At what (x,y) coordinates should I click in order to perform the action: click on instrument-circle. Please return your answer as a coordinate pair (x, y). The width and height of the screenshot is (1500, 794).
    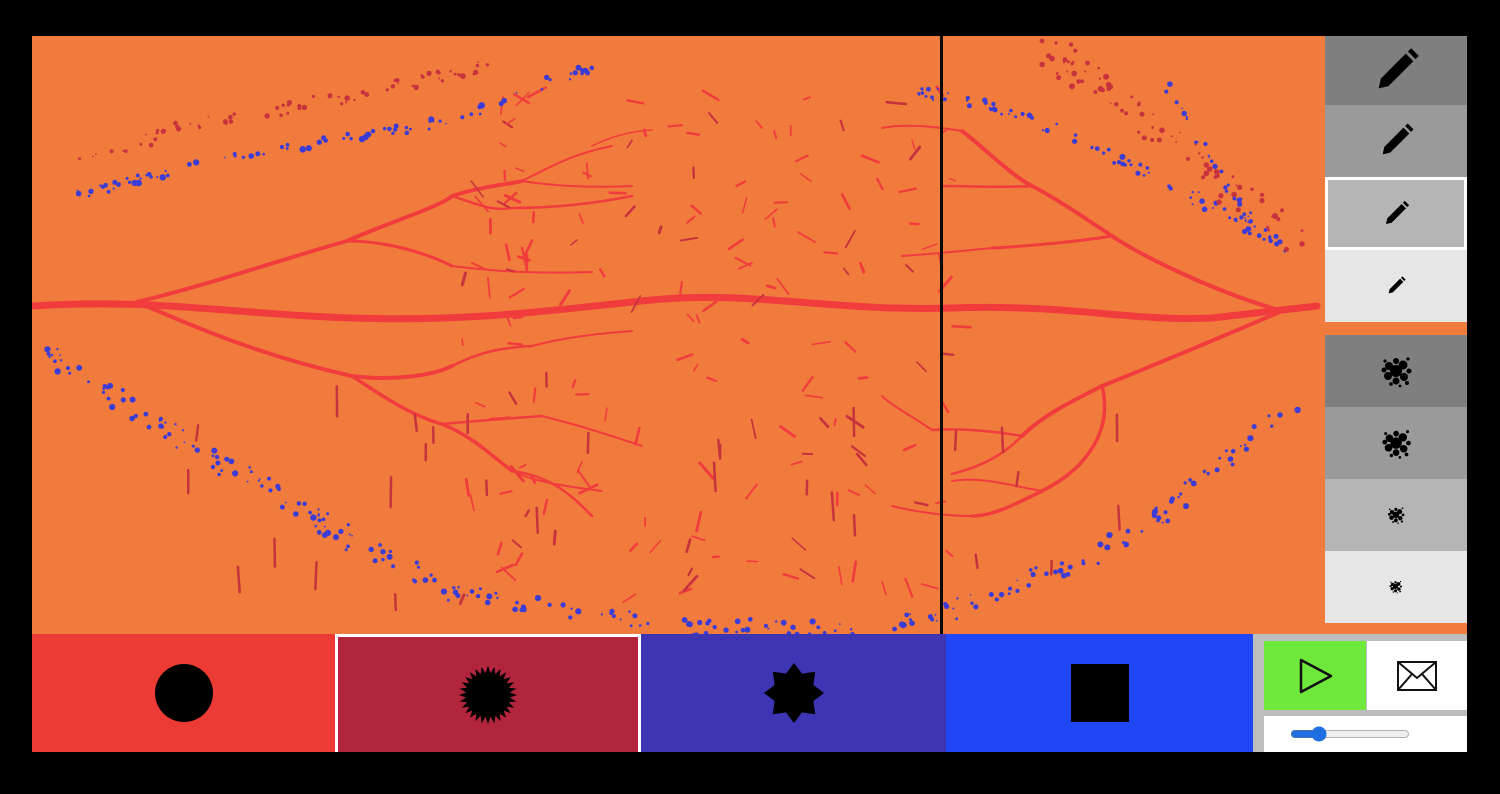
    Looking at the image, I should click on (183, 693).